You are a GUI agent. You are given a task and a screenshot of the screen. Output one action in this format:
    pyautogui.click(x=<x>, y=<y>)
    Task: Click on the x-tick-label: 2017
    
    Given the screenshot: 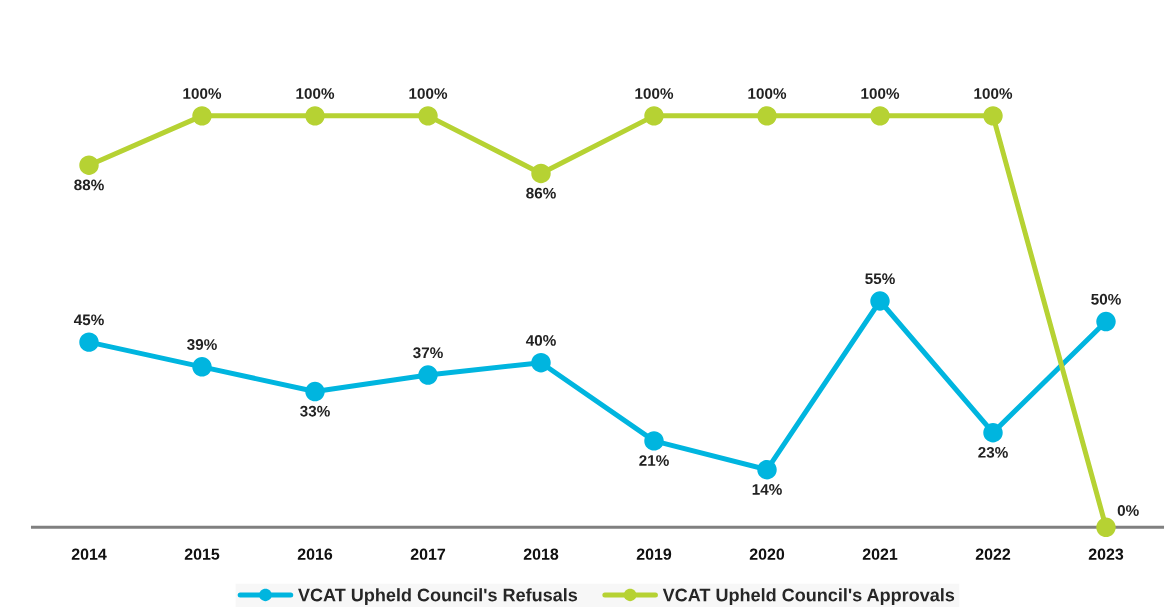 What is the action you would take?
    pyautogui.click(x=428, y=554)
    